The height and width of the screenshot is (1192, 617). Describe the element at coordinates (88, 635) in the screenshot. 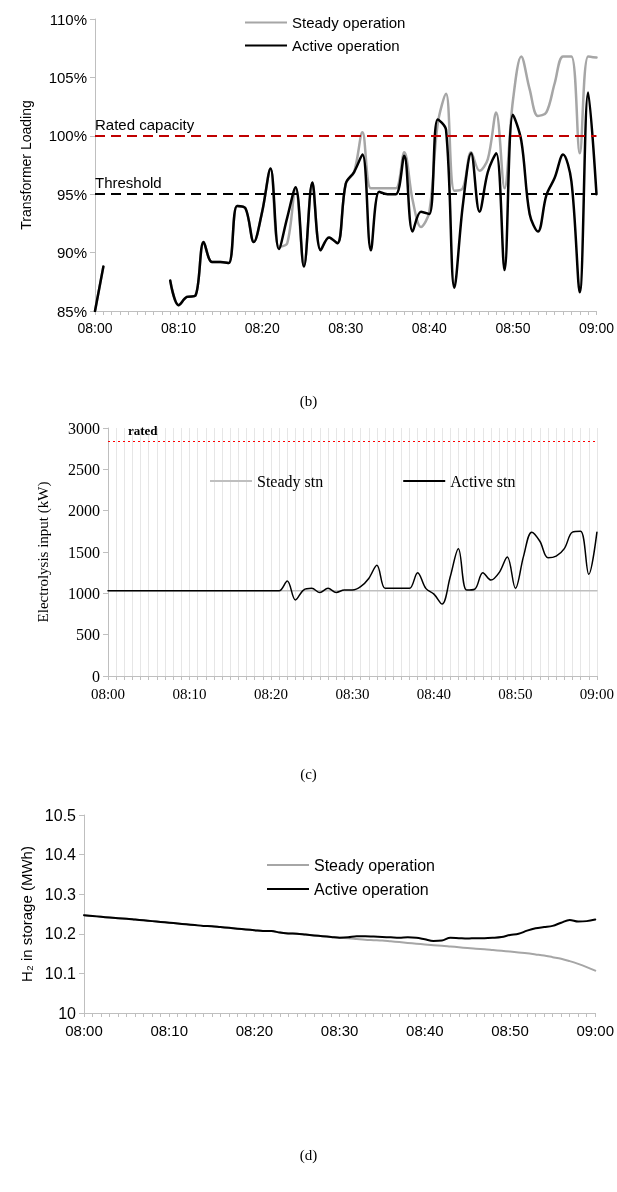

I see `y-tick-label: 500` at that location.